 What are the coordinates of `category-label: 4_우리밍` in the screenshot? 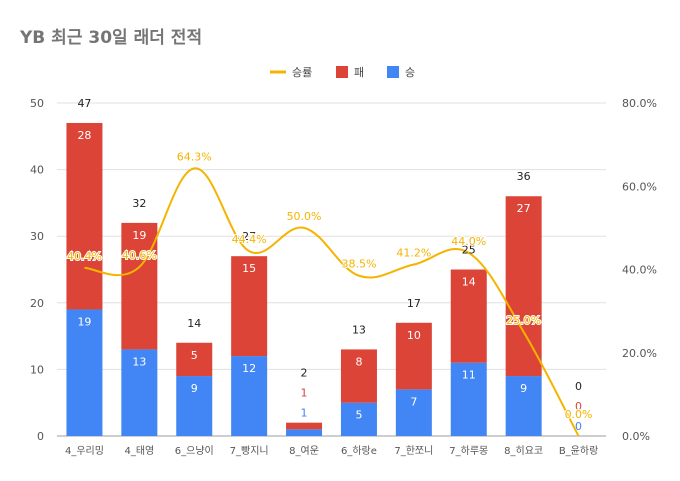 It's located at (84, 451).